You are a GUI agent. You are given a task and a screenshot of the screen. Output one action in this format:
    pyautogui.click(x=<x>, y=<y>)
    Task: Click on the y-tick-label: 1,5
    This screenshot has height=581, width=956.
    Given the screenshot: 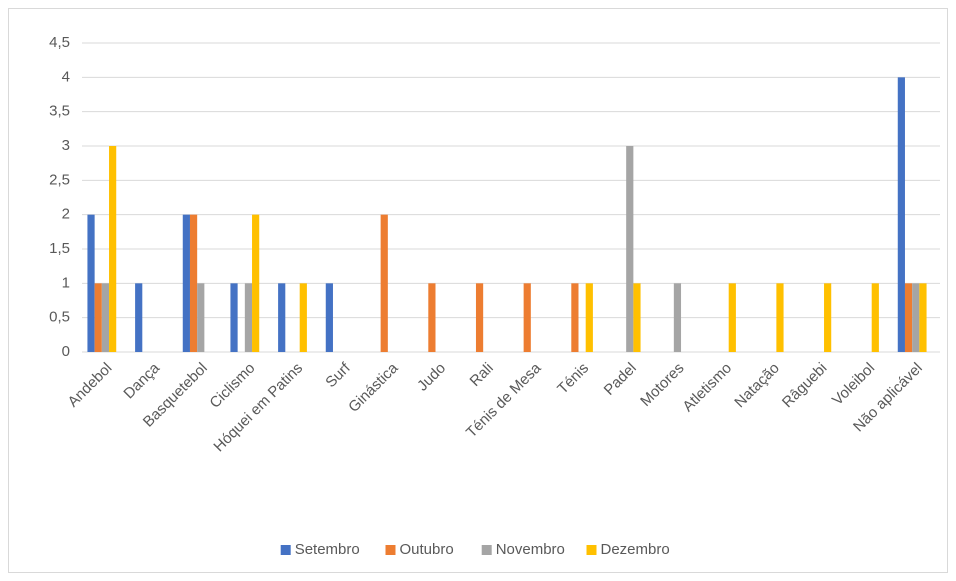 What is the action you would take?
    pyautogui.click(x=59, y=248)
    